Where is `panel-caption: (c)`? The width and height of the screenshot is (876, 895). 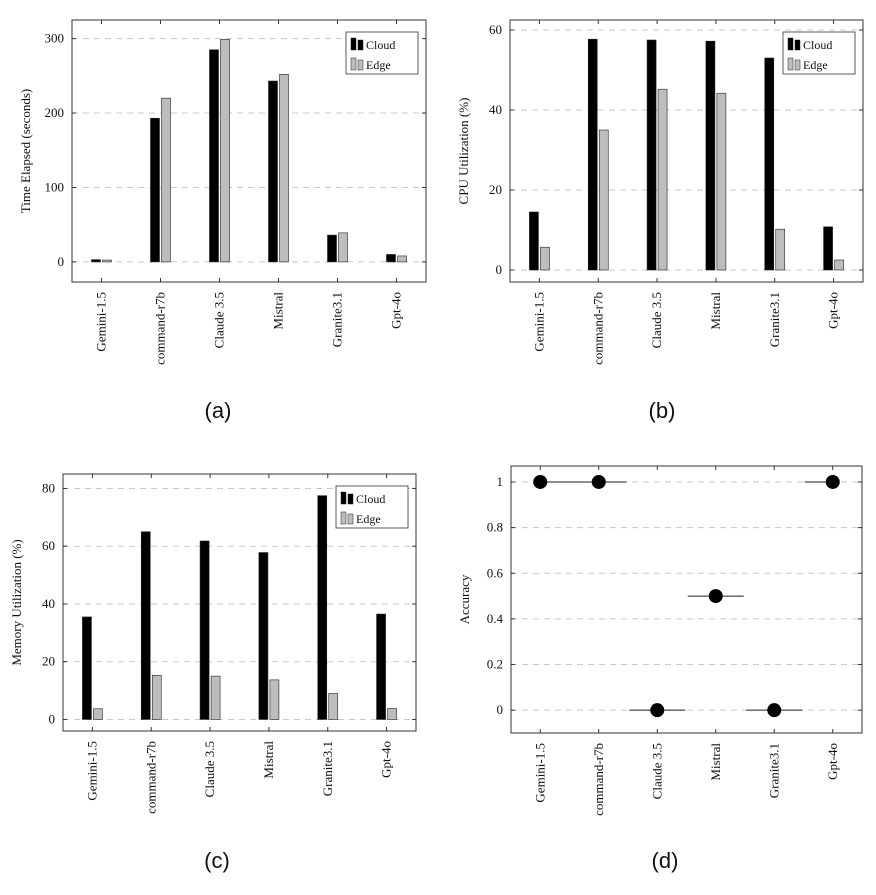
panel-caption: (c) is located at coordinates (217, 860).